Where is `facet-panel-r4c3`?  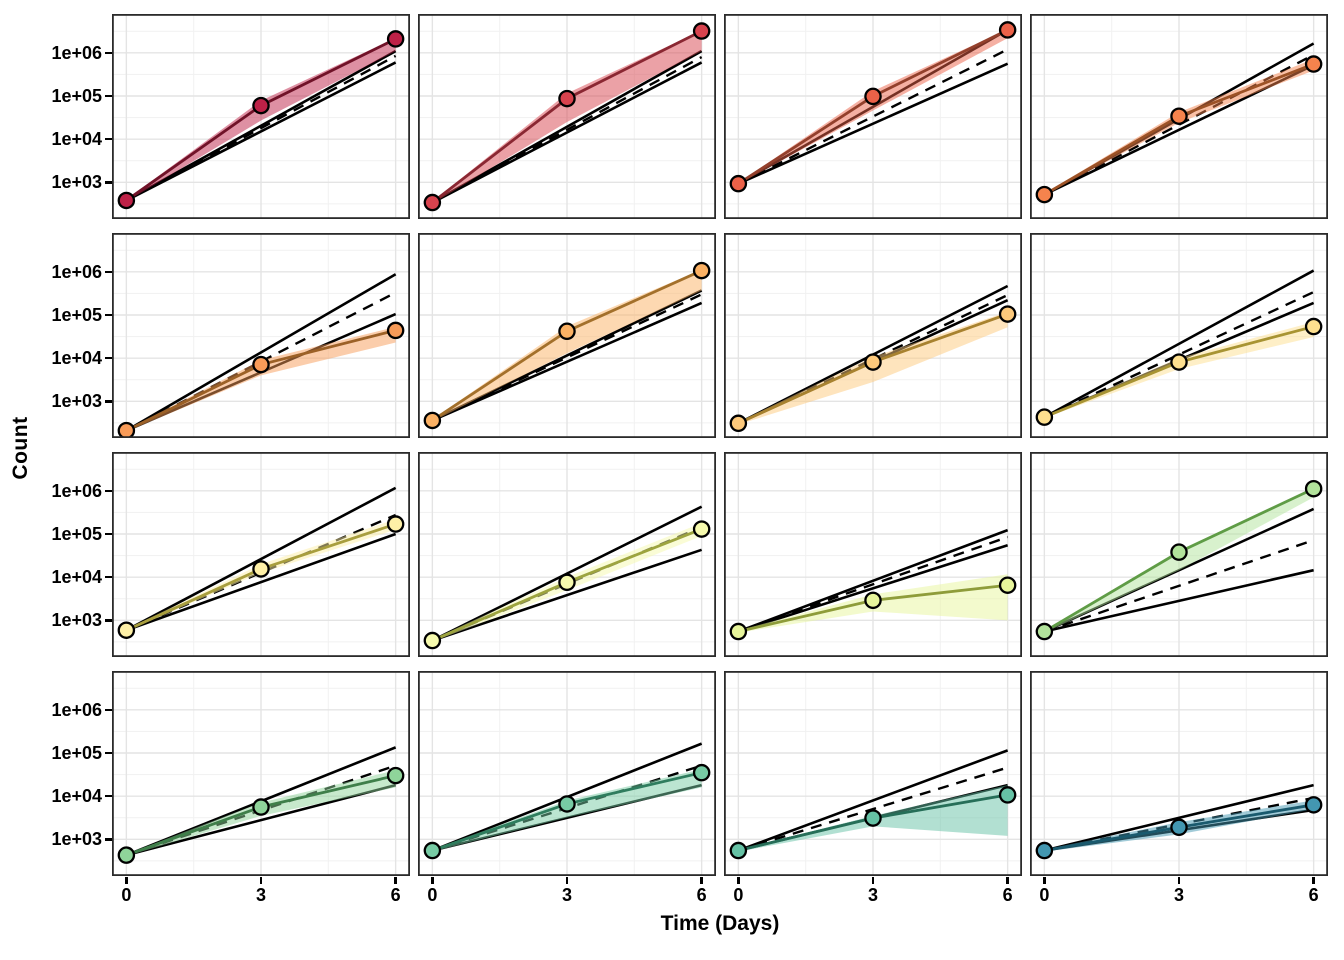
facet-panel-r4c3 is located at coordinates (873, 775).